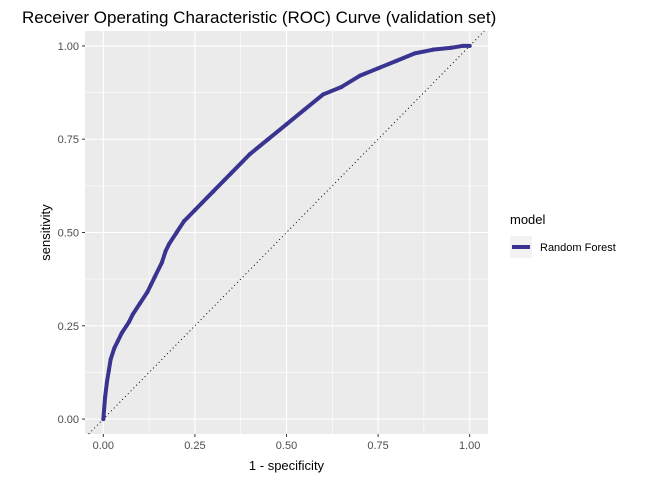  I want to click on y-tick-label: 0.00, so click(68, 420).